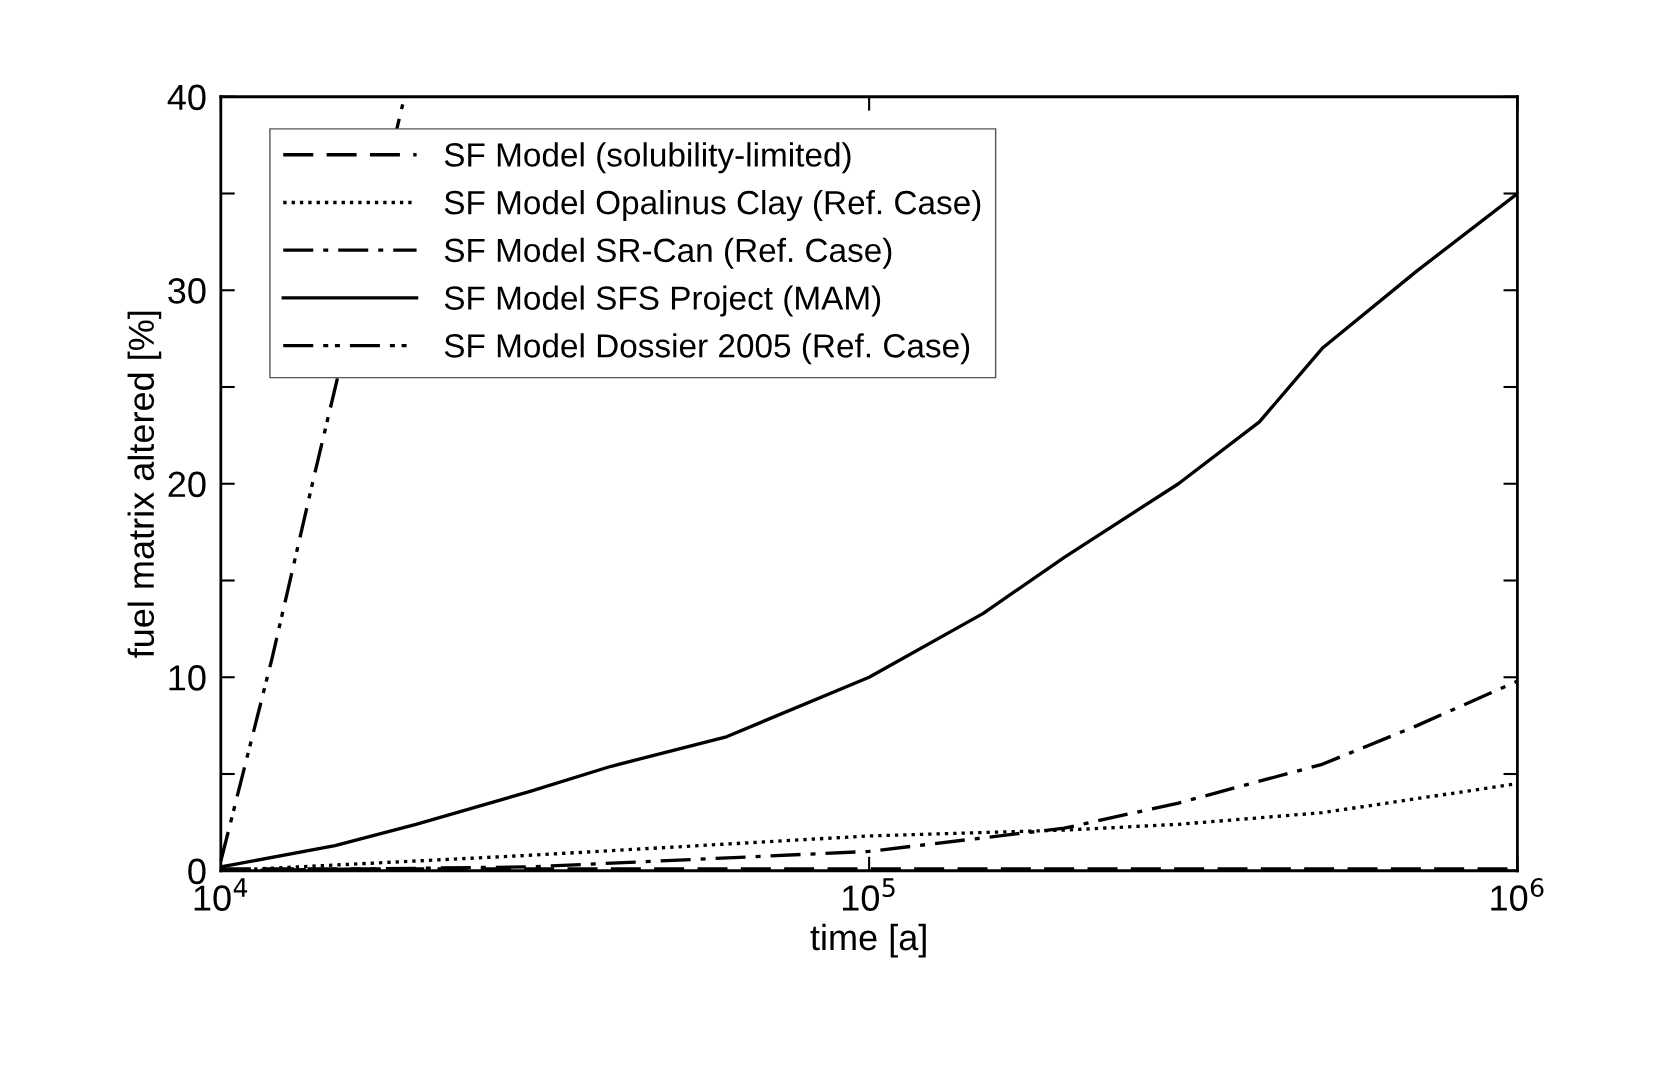 The height and width of the screenshot is (1075, 1673). Describe the element at coordinates (186, 97) in the screenshot. I see `y-tick-label: 40` at that location.